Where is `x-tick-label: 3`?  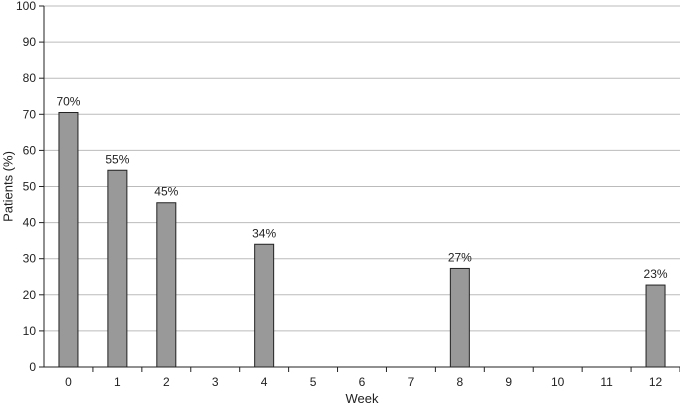 x-tick-label: 3 is located at coordinates (215, 382).